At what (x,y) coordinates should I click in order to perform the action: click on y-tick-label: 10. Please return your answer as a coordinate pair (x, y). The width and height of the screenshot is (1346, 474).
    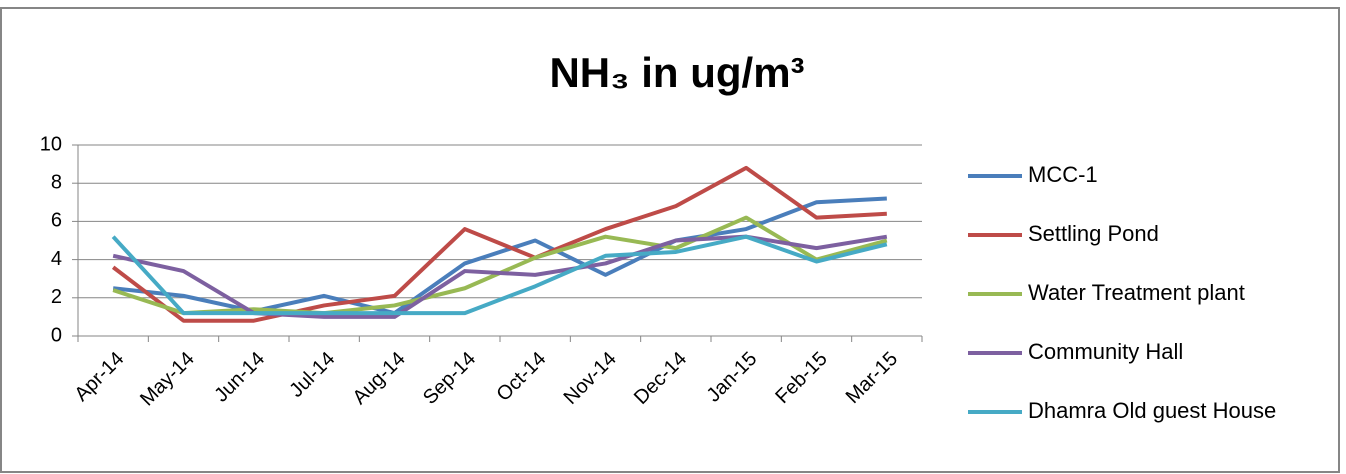
    Looking at the image, I should click on (51, 144).